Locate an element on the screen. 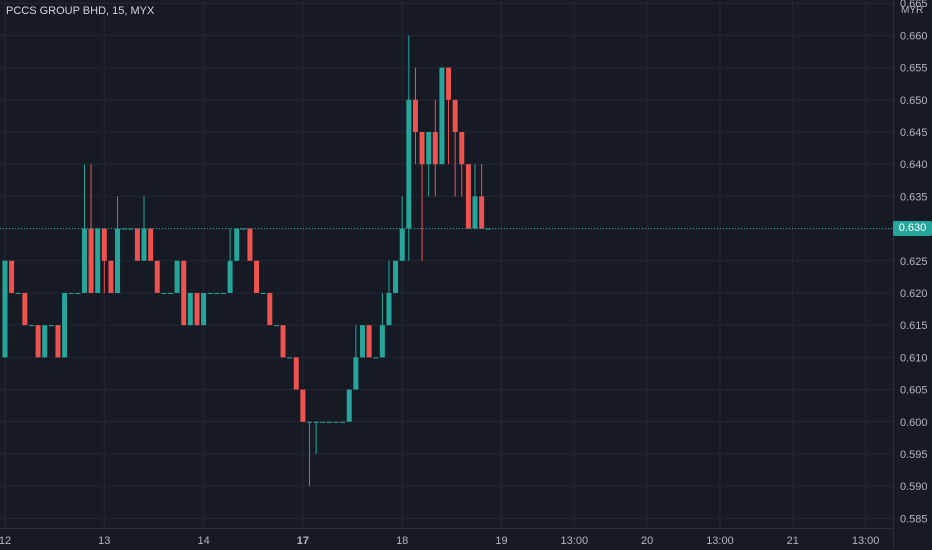  y-tick-label: 0.635 is located at coordinates (914, 197).